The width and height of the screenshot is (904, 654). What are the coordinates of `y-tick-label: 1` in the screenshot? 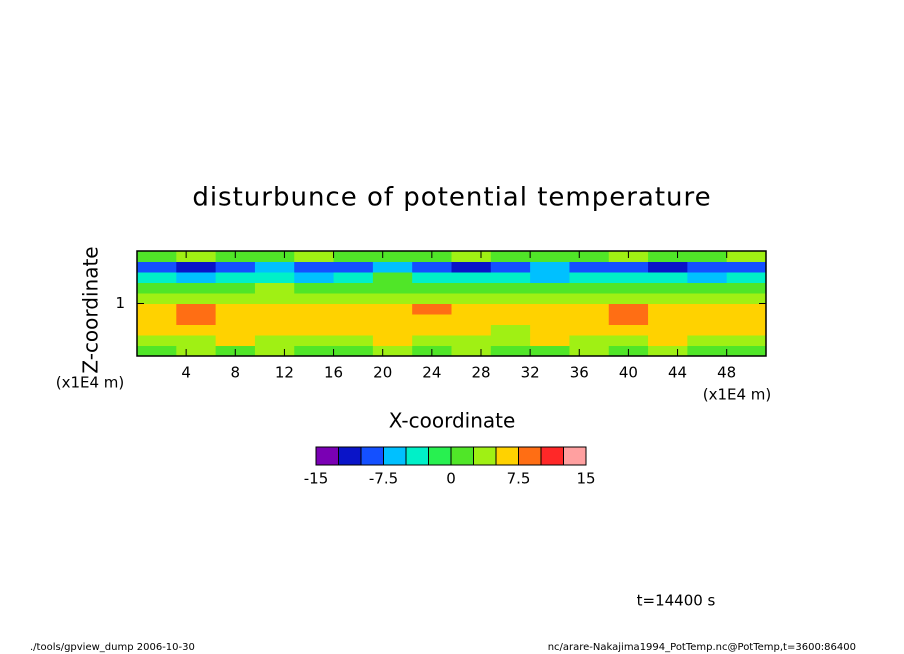 It's located at (120, 303).